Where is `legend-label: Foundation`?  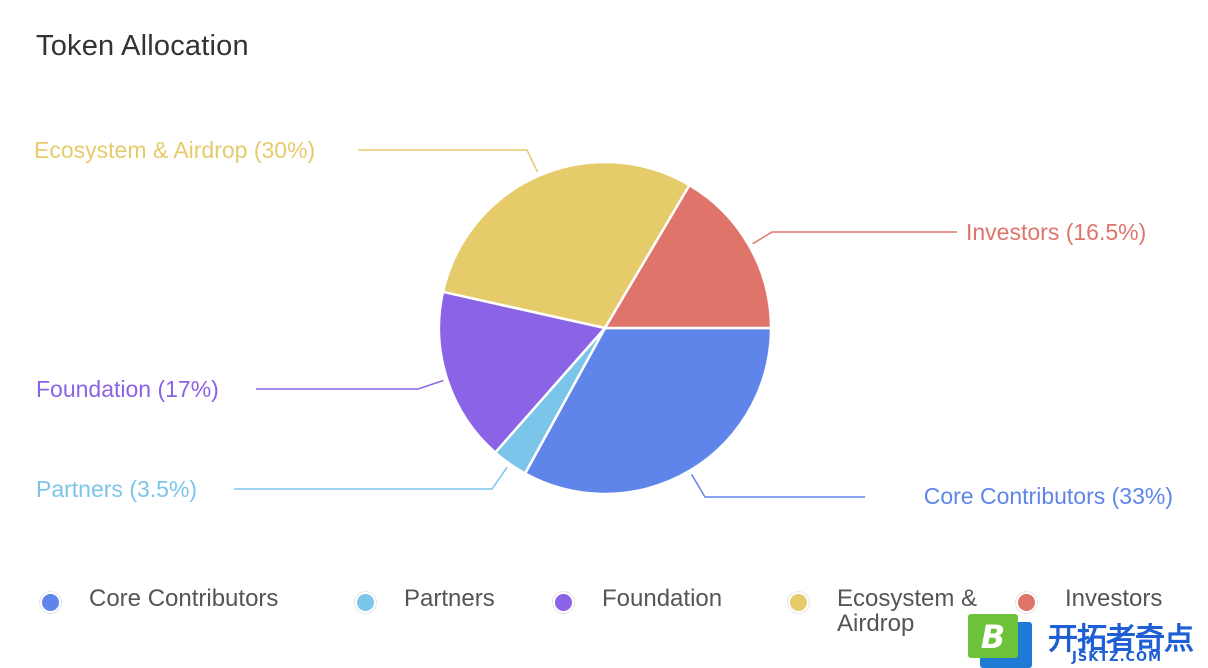
legend-label: Foundation is located at coordinates (662, 598).